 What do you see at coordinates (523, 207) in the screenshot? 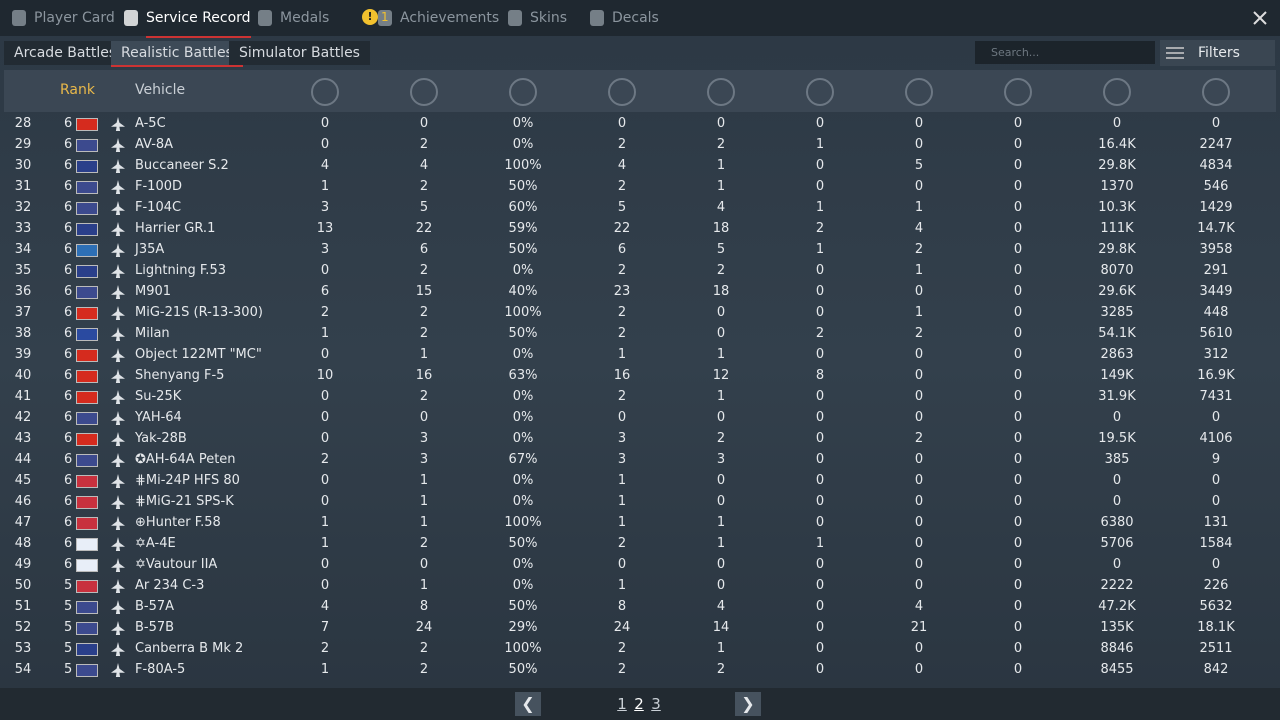
I see `stat-cell: 60%` at bounding box center [523, 207].